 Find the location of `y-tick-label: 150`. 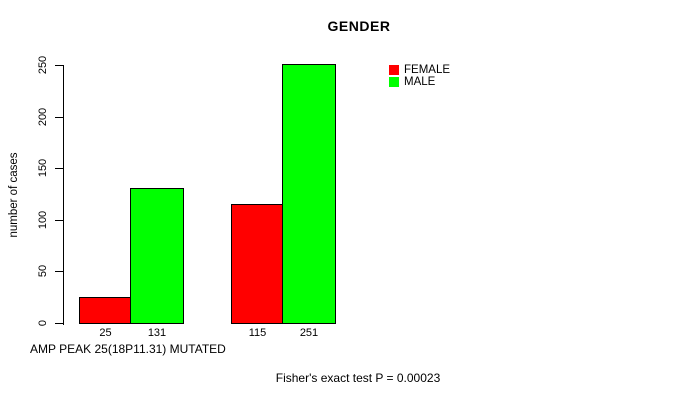

y-tick-label: 150 is located at coordinates (43, 168).